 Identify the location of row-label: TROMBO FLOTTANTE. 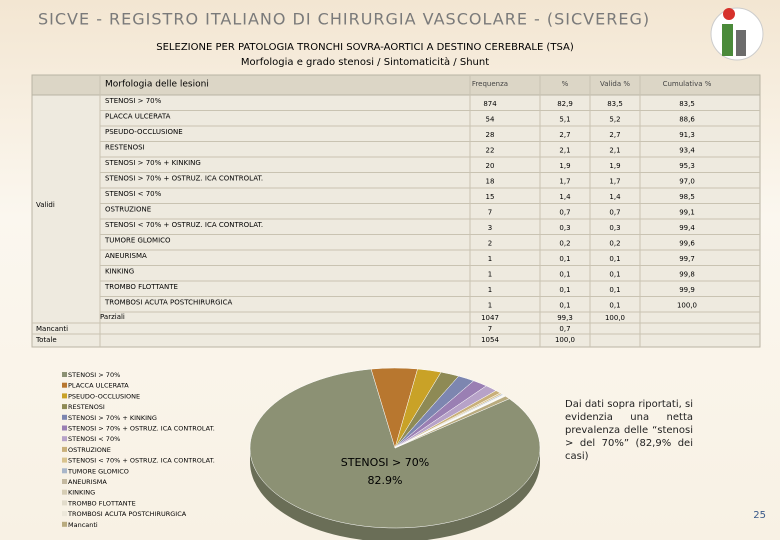
(141, 287).